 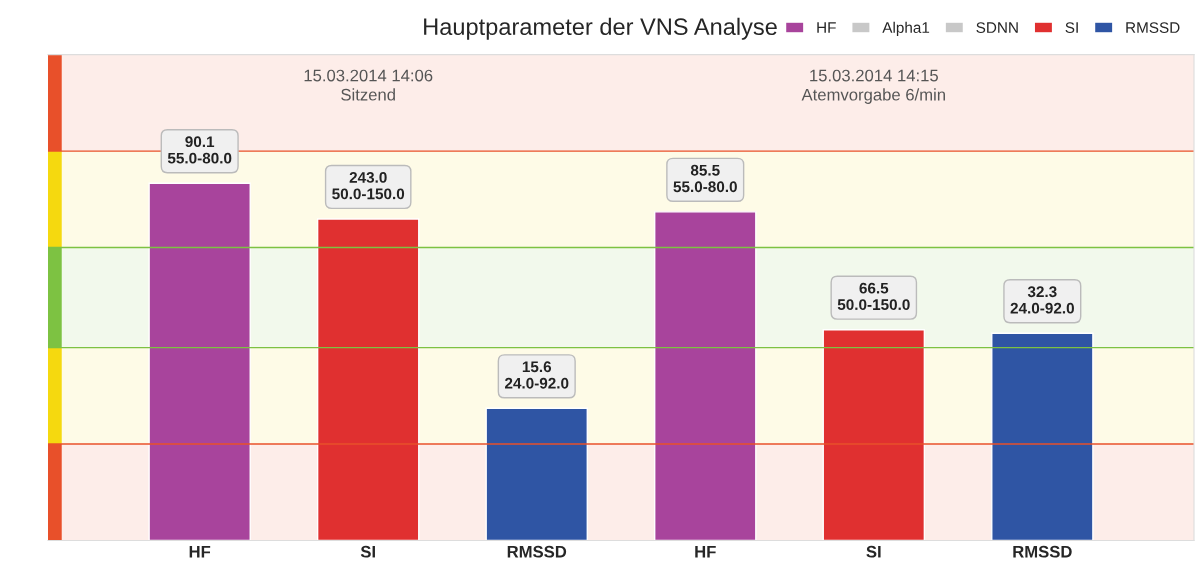 What do you see at coordinates (368, 85) in the screenshot?
I see `text: 15.03.2014 14:06 Sitzend` at bounding box center [368, 85].